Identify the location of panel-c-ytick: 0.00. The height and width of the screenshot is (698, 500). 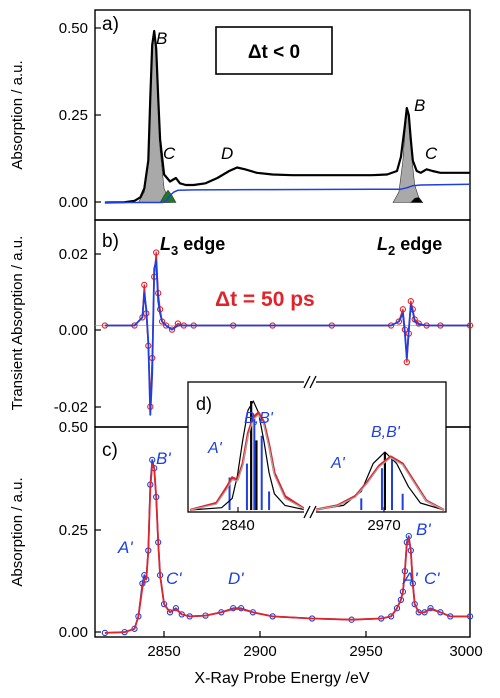
(73, 632).